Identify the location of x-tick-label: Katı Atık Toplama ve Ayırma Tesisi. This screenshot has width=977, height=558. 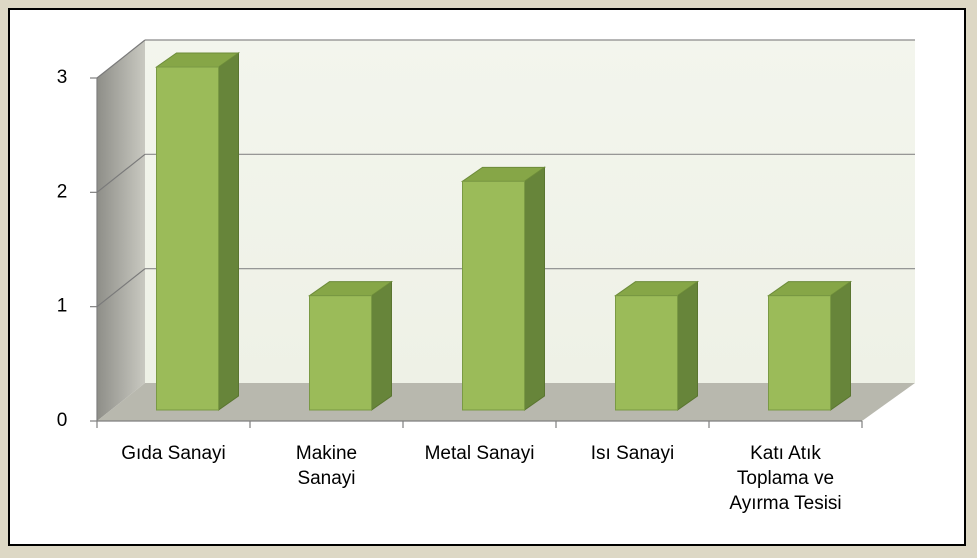
(785, 478).